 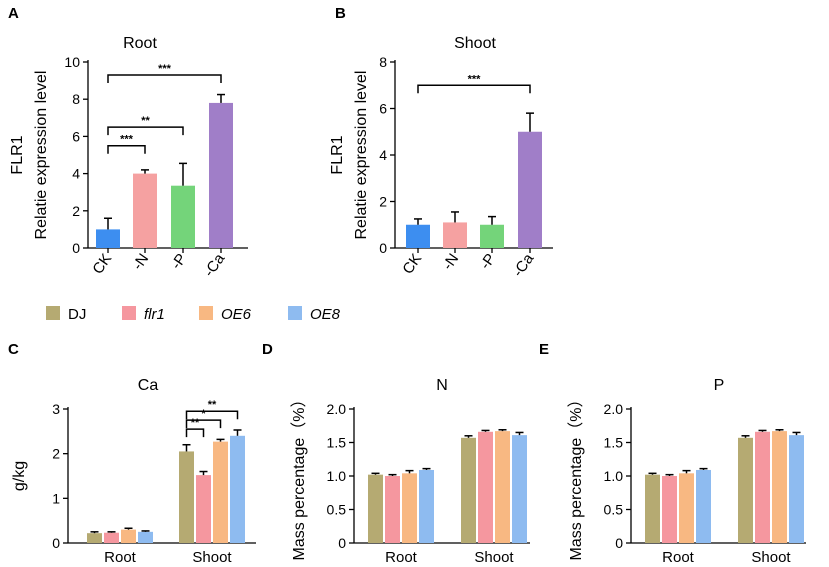 I want to click on legend-label-oe8: OE8, so click(x=325, y=314).